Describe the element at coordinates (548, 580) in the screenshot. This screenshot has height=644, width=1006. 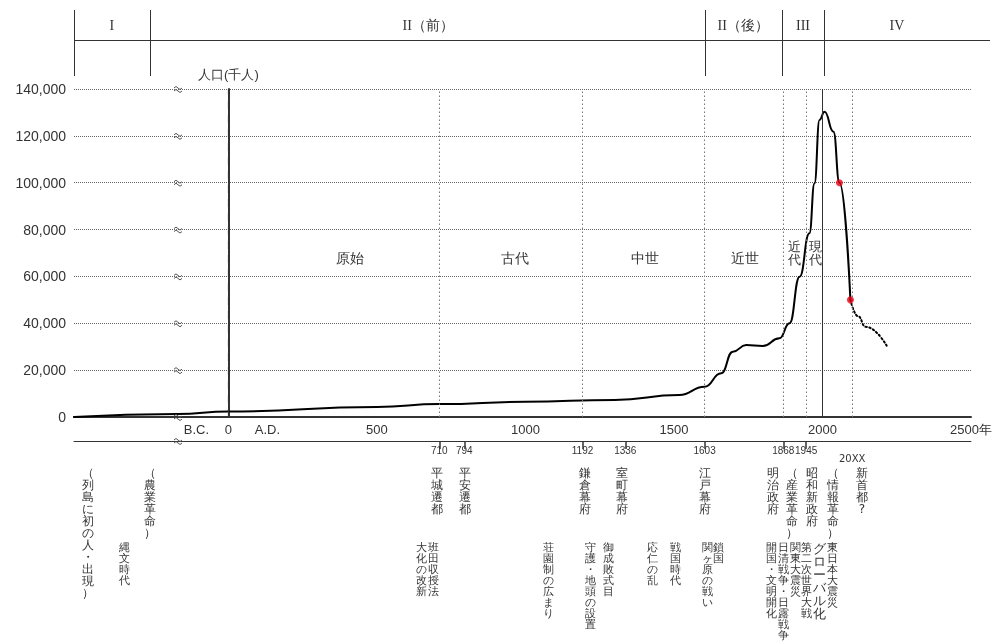
I see `text: 荘園制の広まり` at that location.